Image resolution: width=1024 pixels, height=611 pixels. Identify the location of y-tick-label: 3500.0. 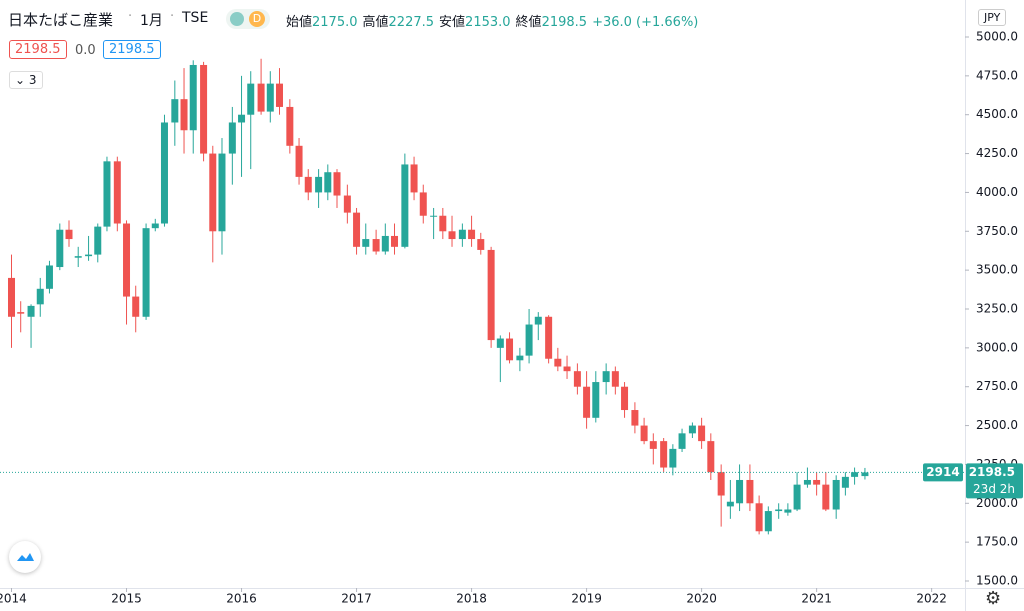
(997, 270).